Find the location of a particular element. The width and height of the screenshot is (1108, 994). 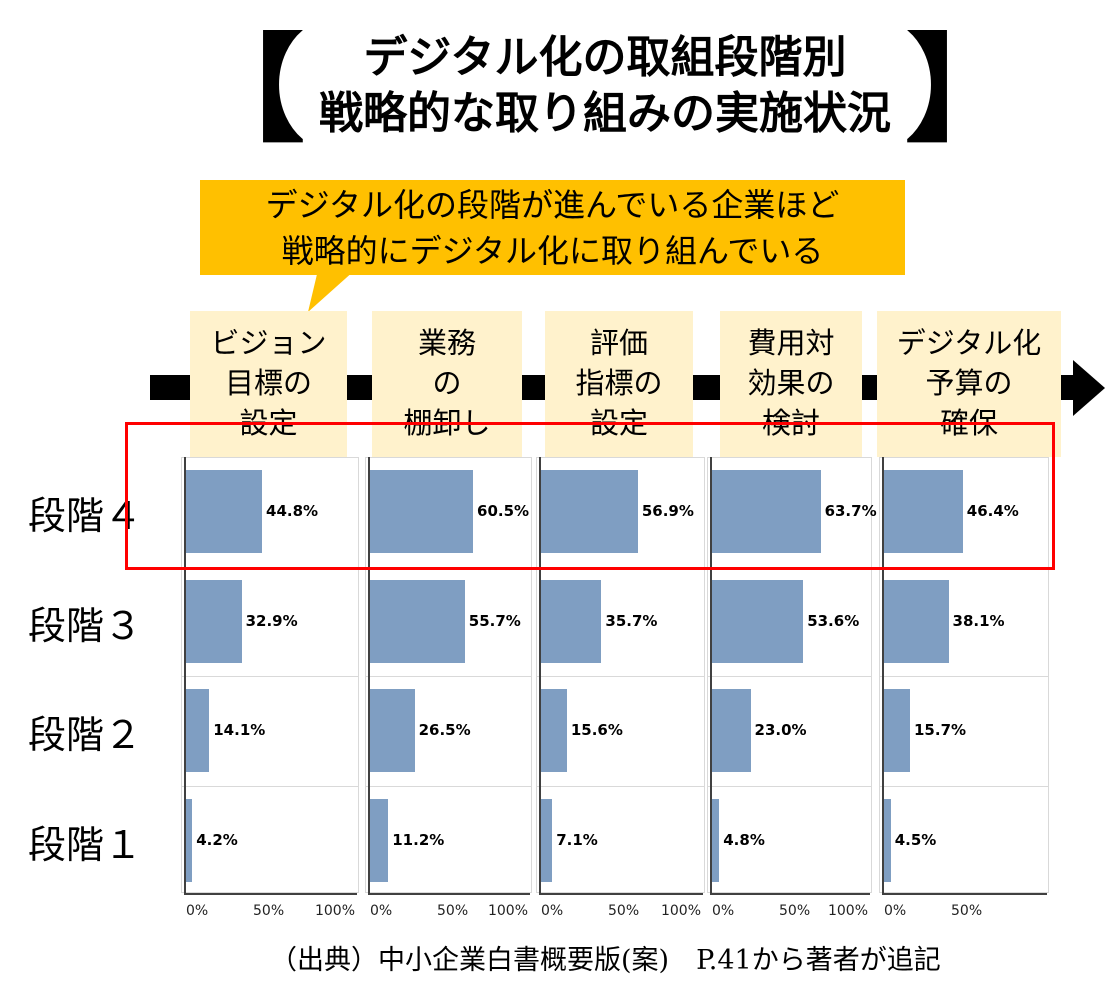

source-note: （出典）中小企業白書概要版(案) P.41から著者が追記 is located at coordinates (605, 960).